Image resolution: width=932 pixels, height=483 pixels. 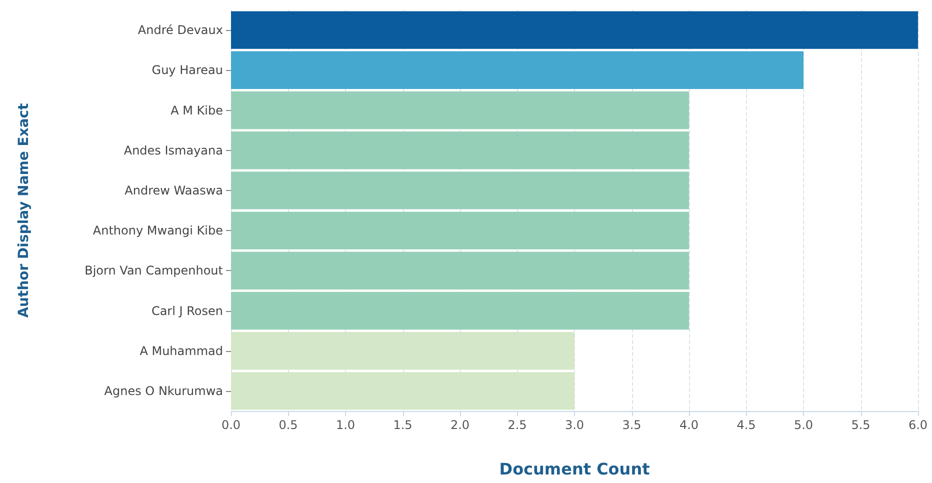 What do you see at coordinates (804, 425) in the screenshot?
I see `x-tick-label: 5.0` at bounding box center [804, 425].